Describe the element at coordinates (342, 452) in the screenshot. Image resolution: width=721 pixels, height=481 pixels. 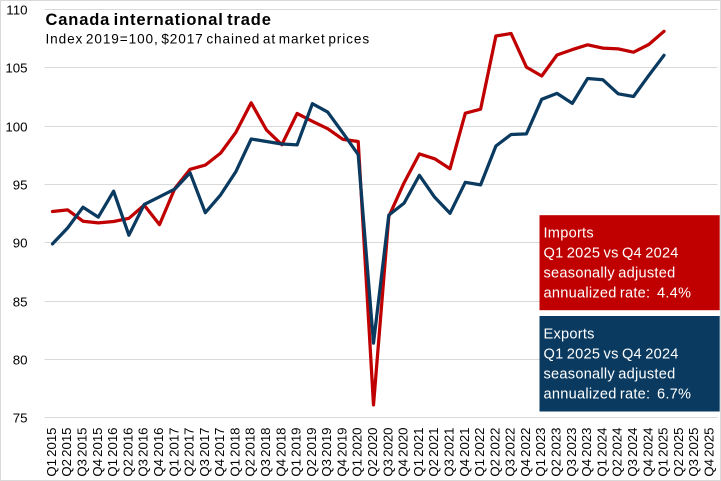
I see `svg-text: Q4 2019` at that location.